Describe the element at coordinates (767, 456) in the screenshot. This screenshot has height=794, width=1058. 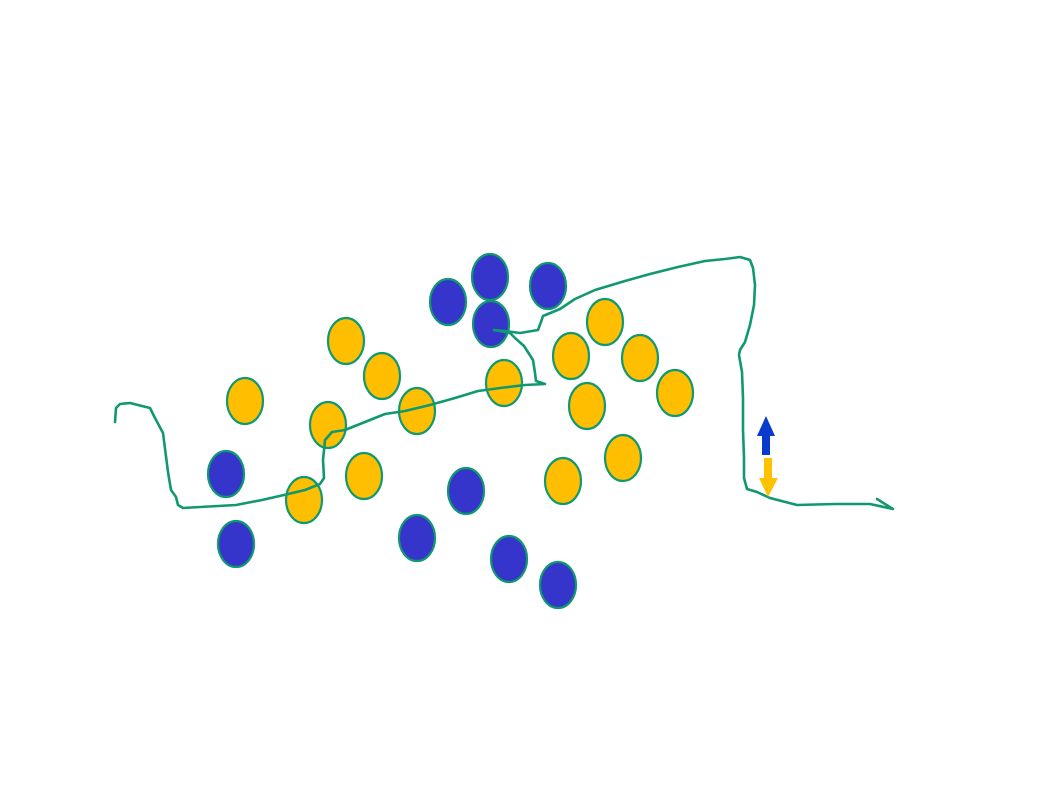
I see `direction-arrow` at that location.